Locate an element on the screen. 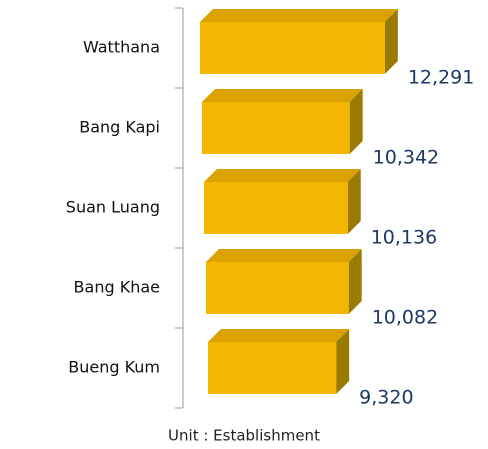  unit-note: Unit : Establishment is located at coordinates (244, 436).